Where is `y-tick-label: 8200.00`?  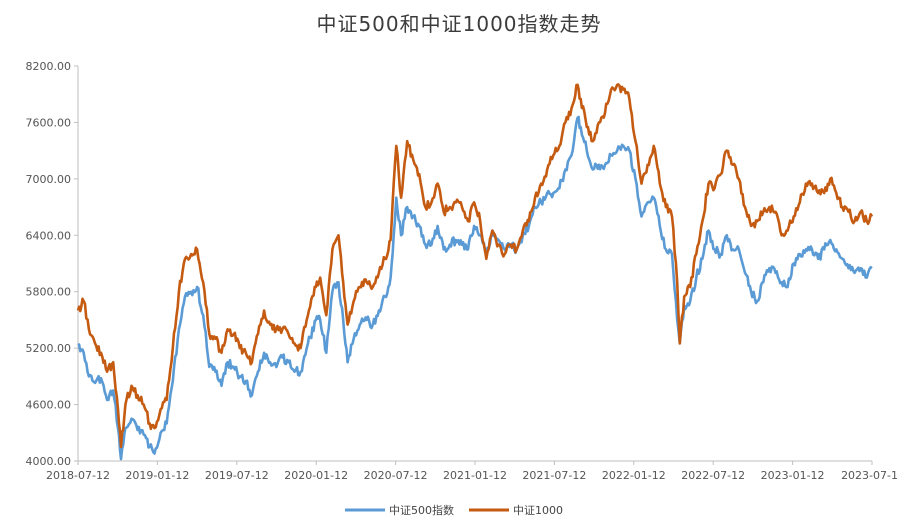 y-tick-label: 8200.00 is located at coordinates (49, 66).